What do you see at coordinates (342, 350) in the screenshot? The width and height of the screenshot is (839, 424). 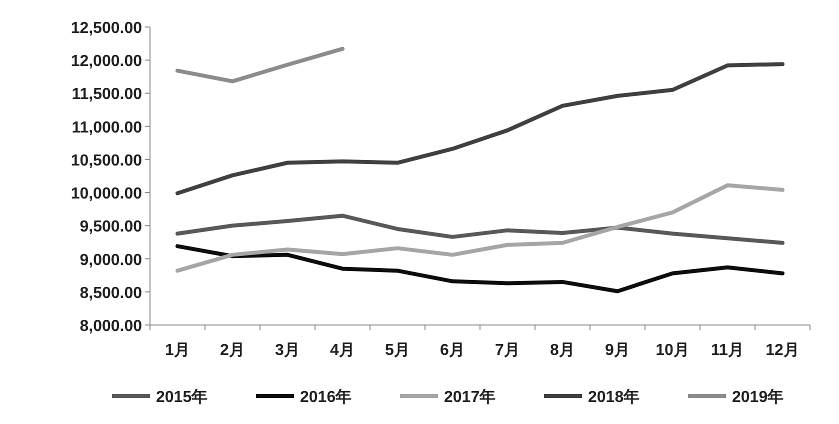 I see `x-tick-label: 4月` at bounding box center [342, 350].